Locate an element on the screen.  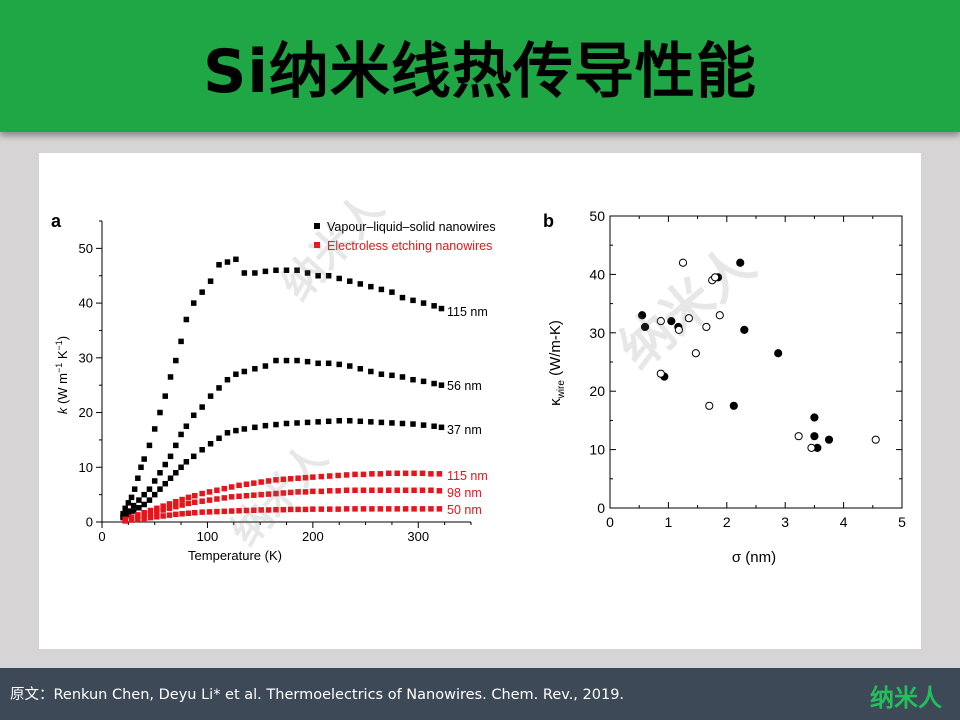
chart-a-points is located at coordinates (282, 390).